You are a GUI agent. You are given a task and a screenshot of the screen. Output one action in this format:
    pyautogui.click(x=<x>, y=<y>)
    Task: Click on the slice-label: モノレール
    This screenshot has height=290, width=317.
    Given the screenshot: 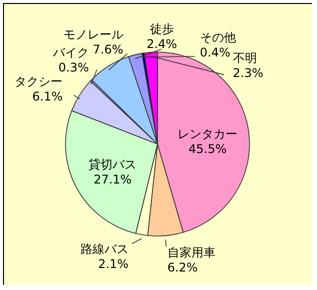 What is the action you would take?
    pyautogui.click(x=93, y=34)
    